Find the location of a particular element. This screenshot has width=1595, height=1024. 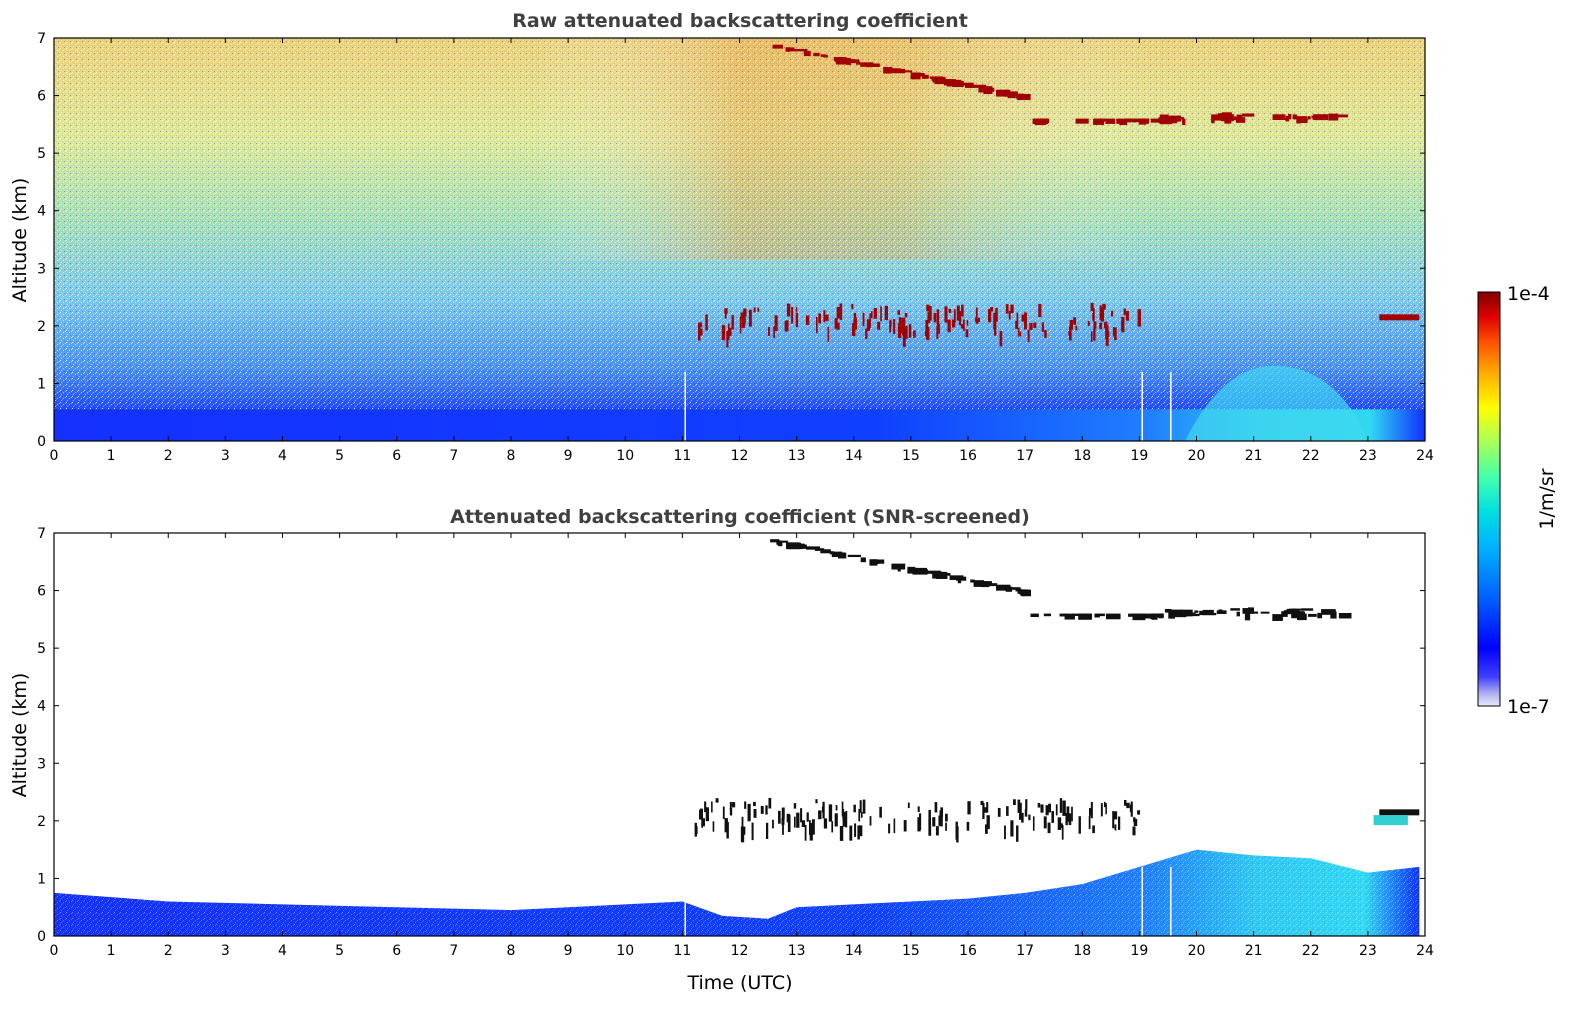

cyan-plume is located at coordinates (1276, 403).